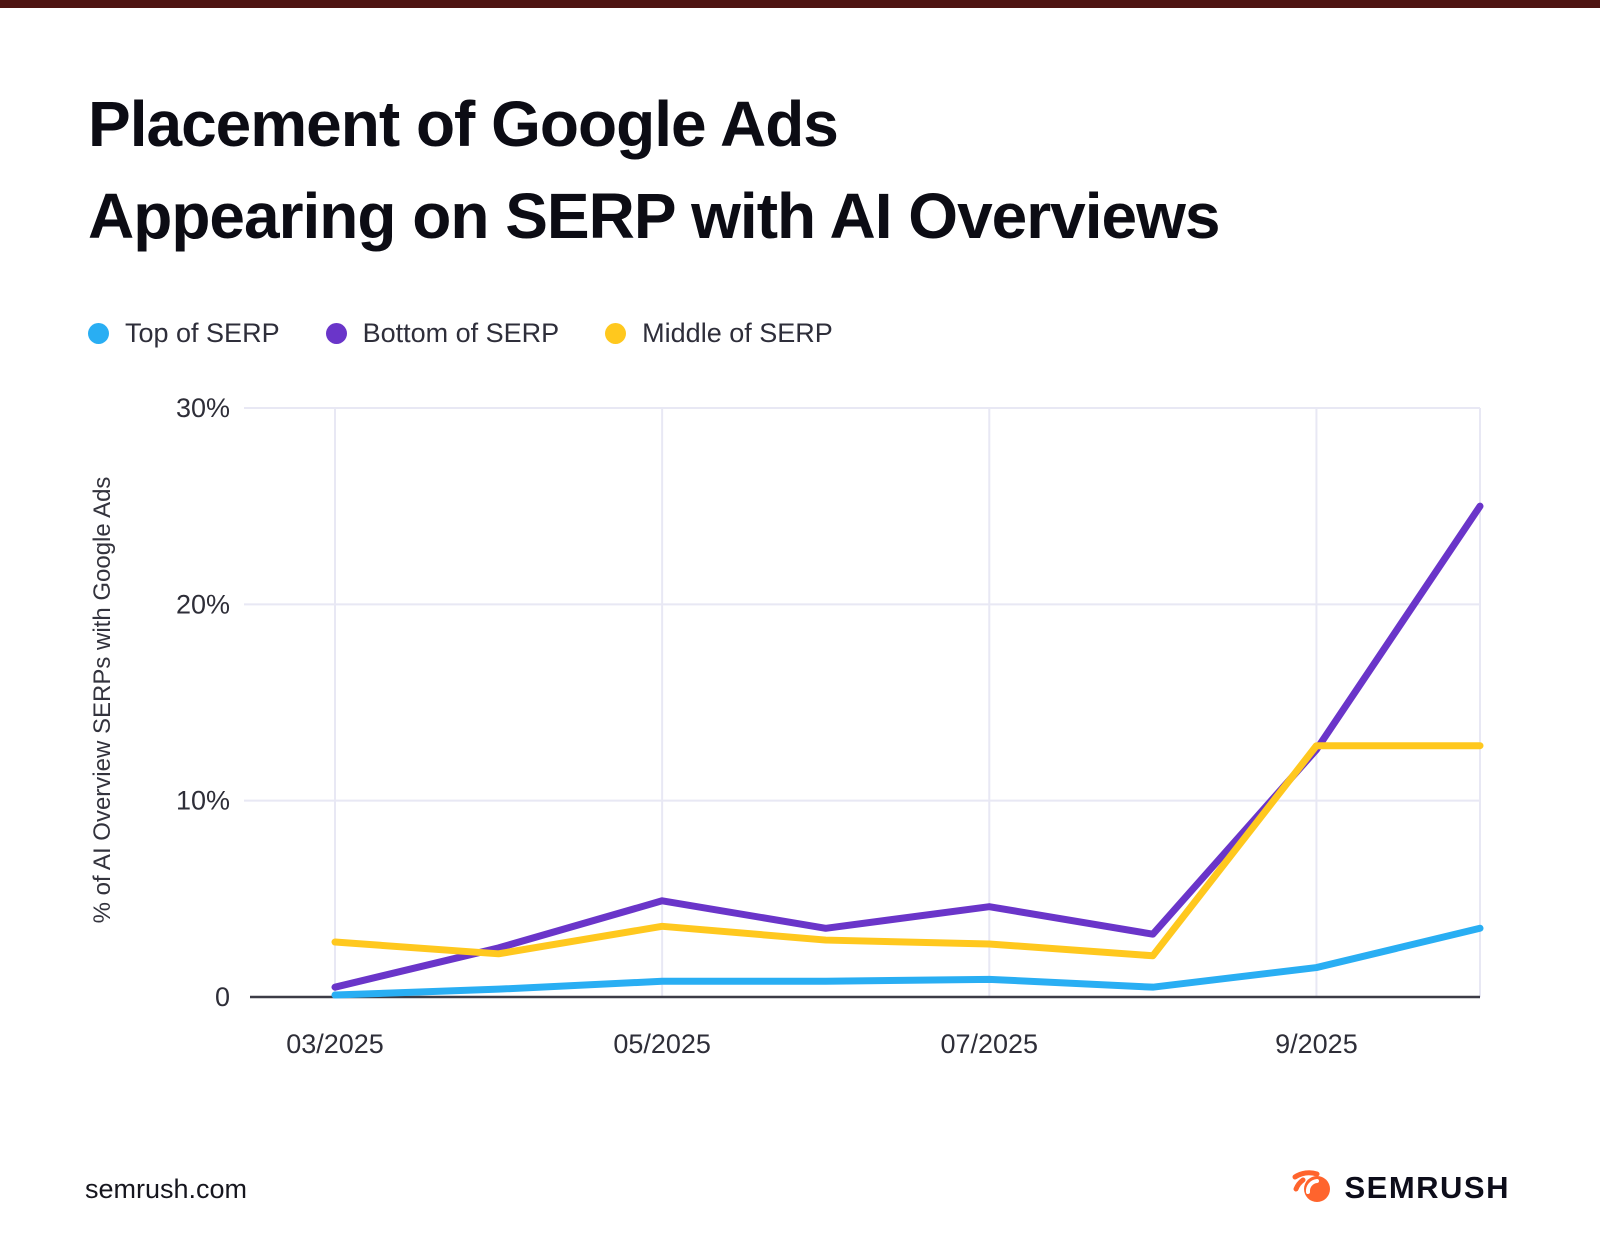 This screenshot has height=1256, width=1600. What do you see at coordinates (203, 604) in the screenshot?
I see `y-tick-label: 20%` at bounding box center [203, 604].